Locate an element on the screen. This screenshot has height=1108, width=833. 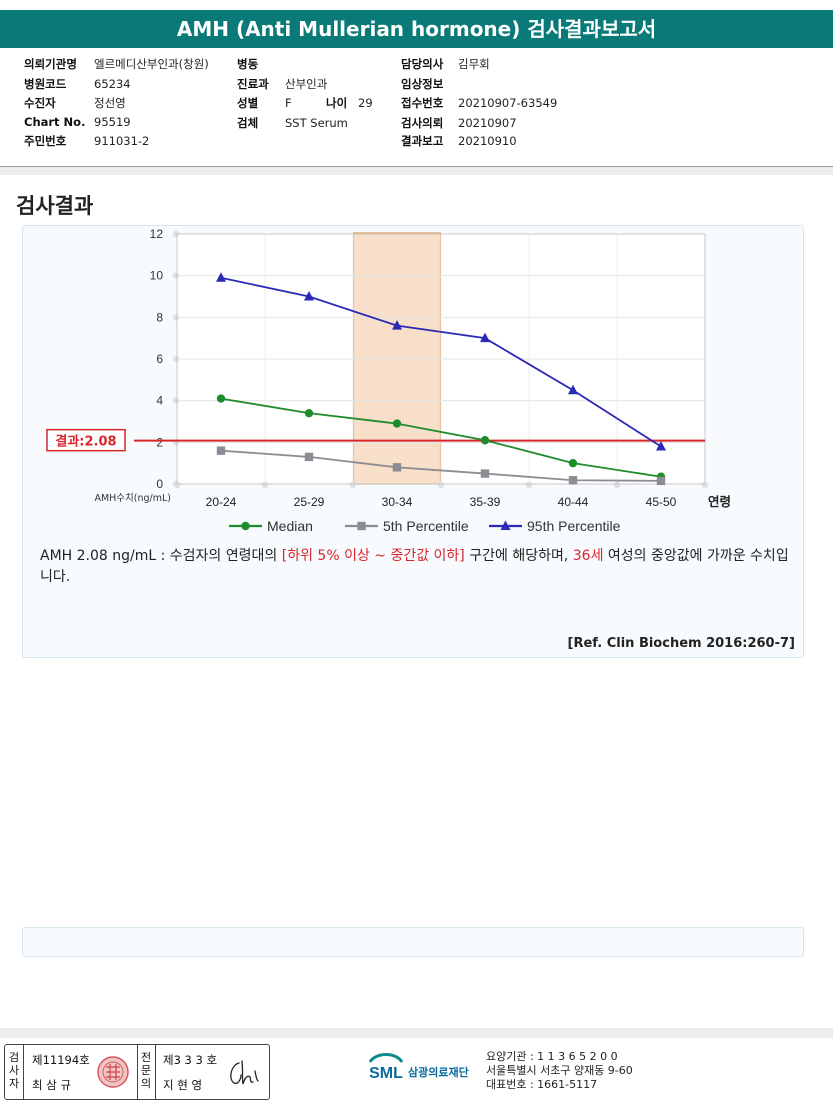
y-tick-label: 0 is located at coordinates (159, 484).